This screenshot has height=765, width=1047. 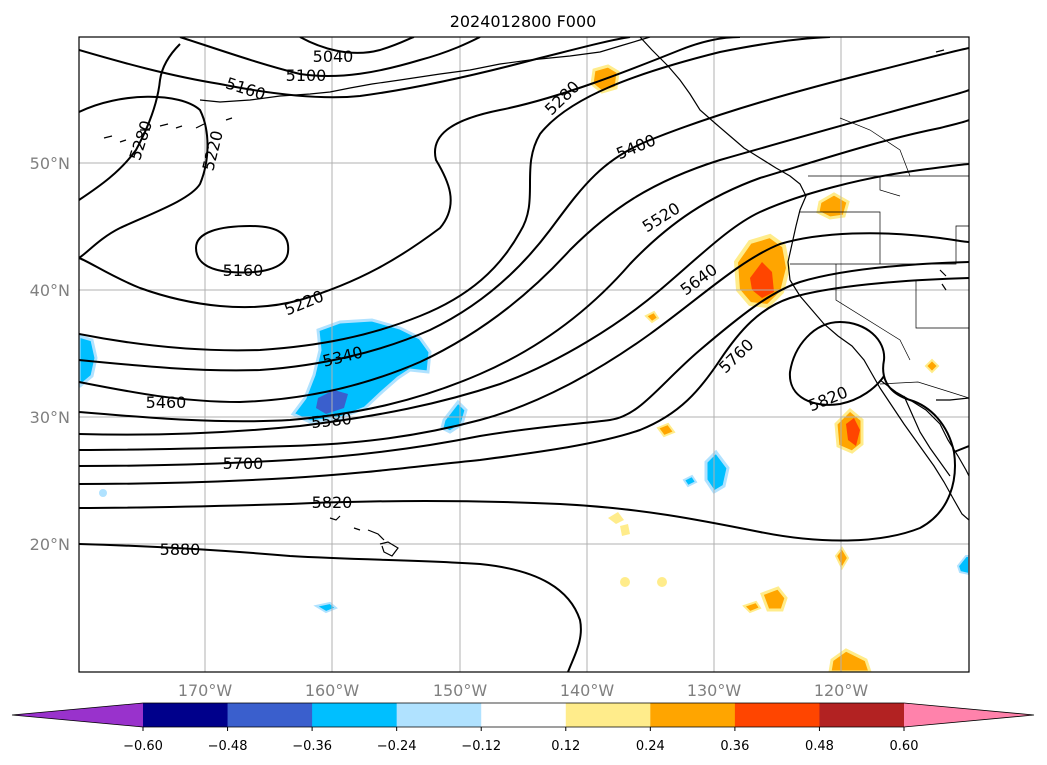 I want to click on lon-label: 170°W, so click(x=205, y=690).